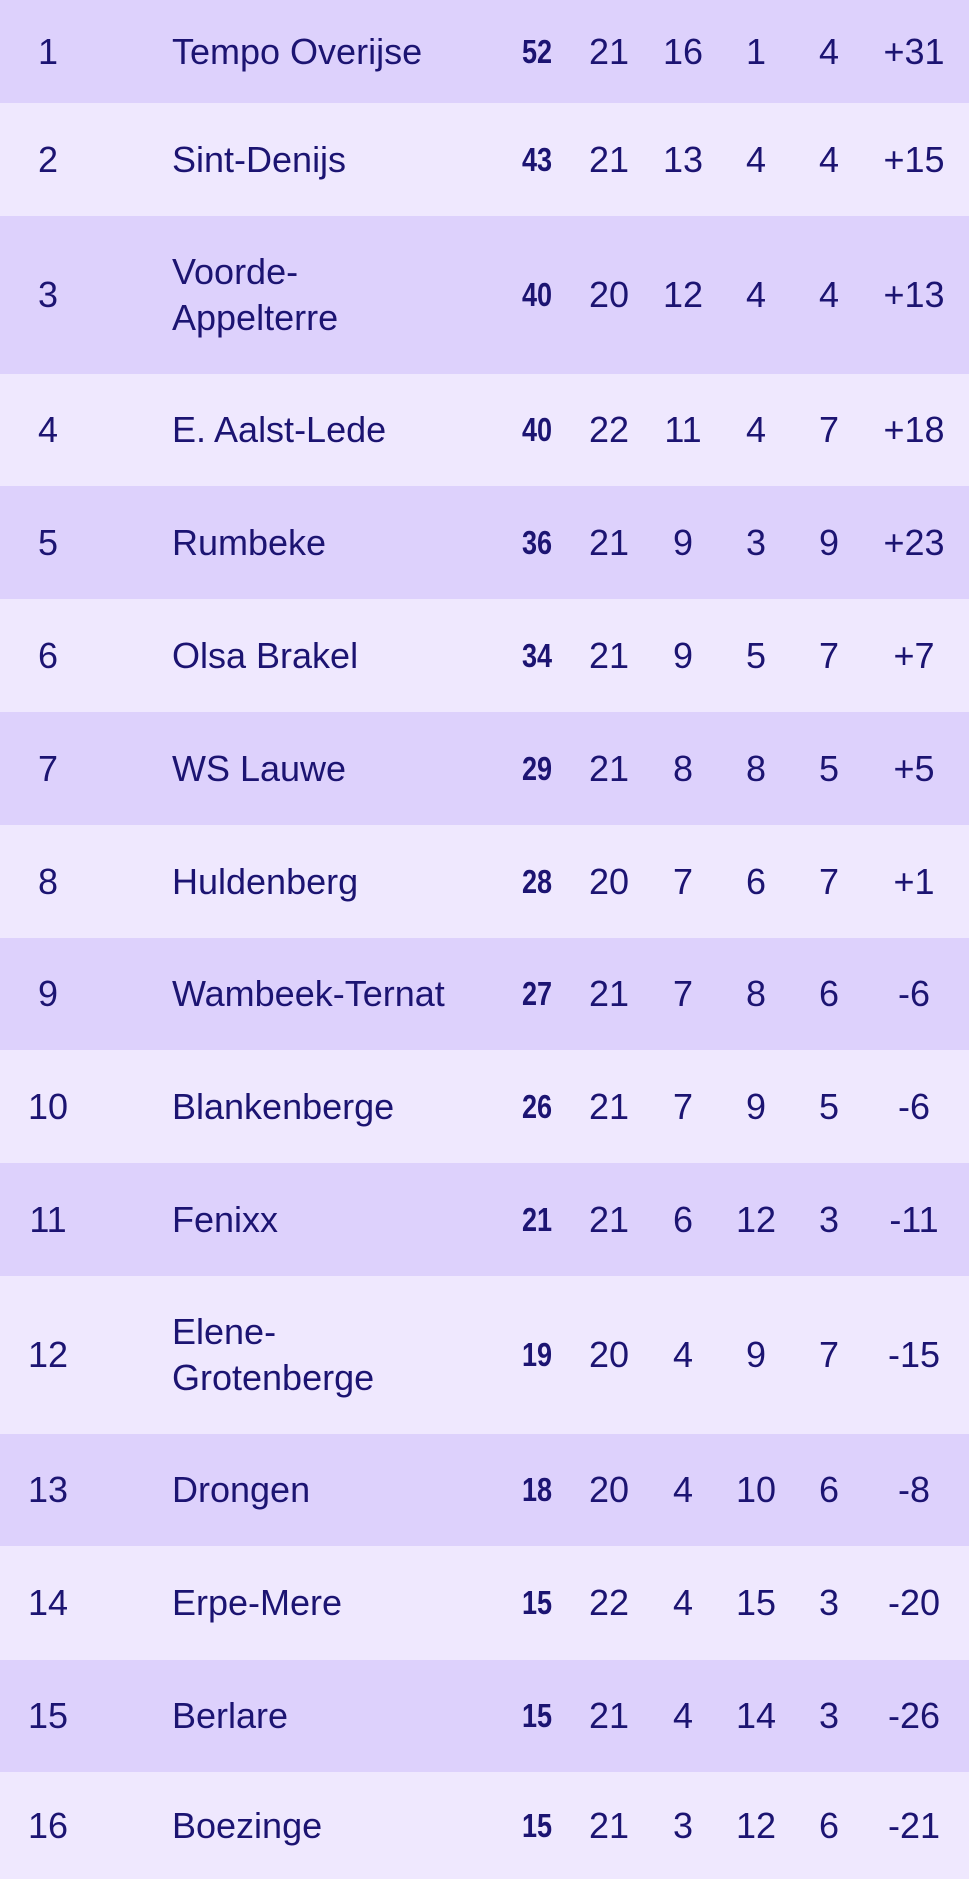  What do you see at coordinates (484, 1603) in the screenshot?
I see `table-row: 14 Erpe-Mere 15 22 4 15 3 -20` at bounding box center [484, 1603].